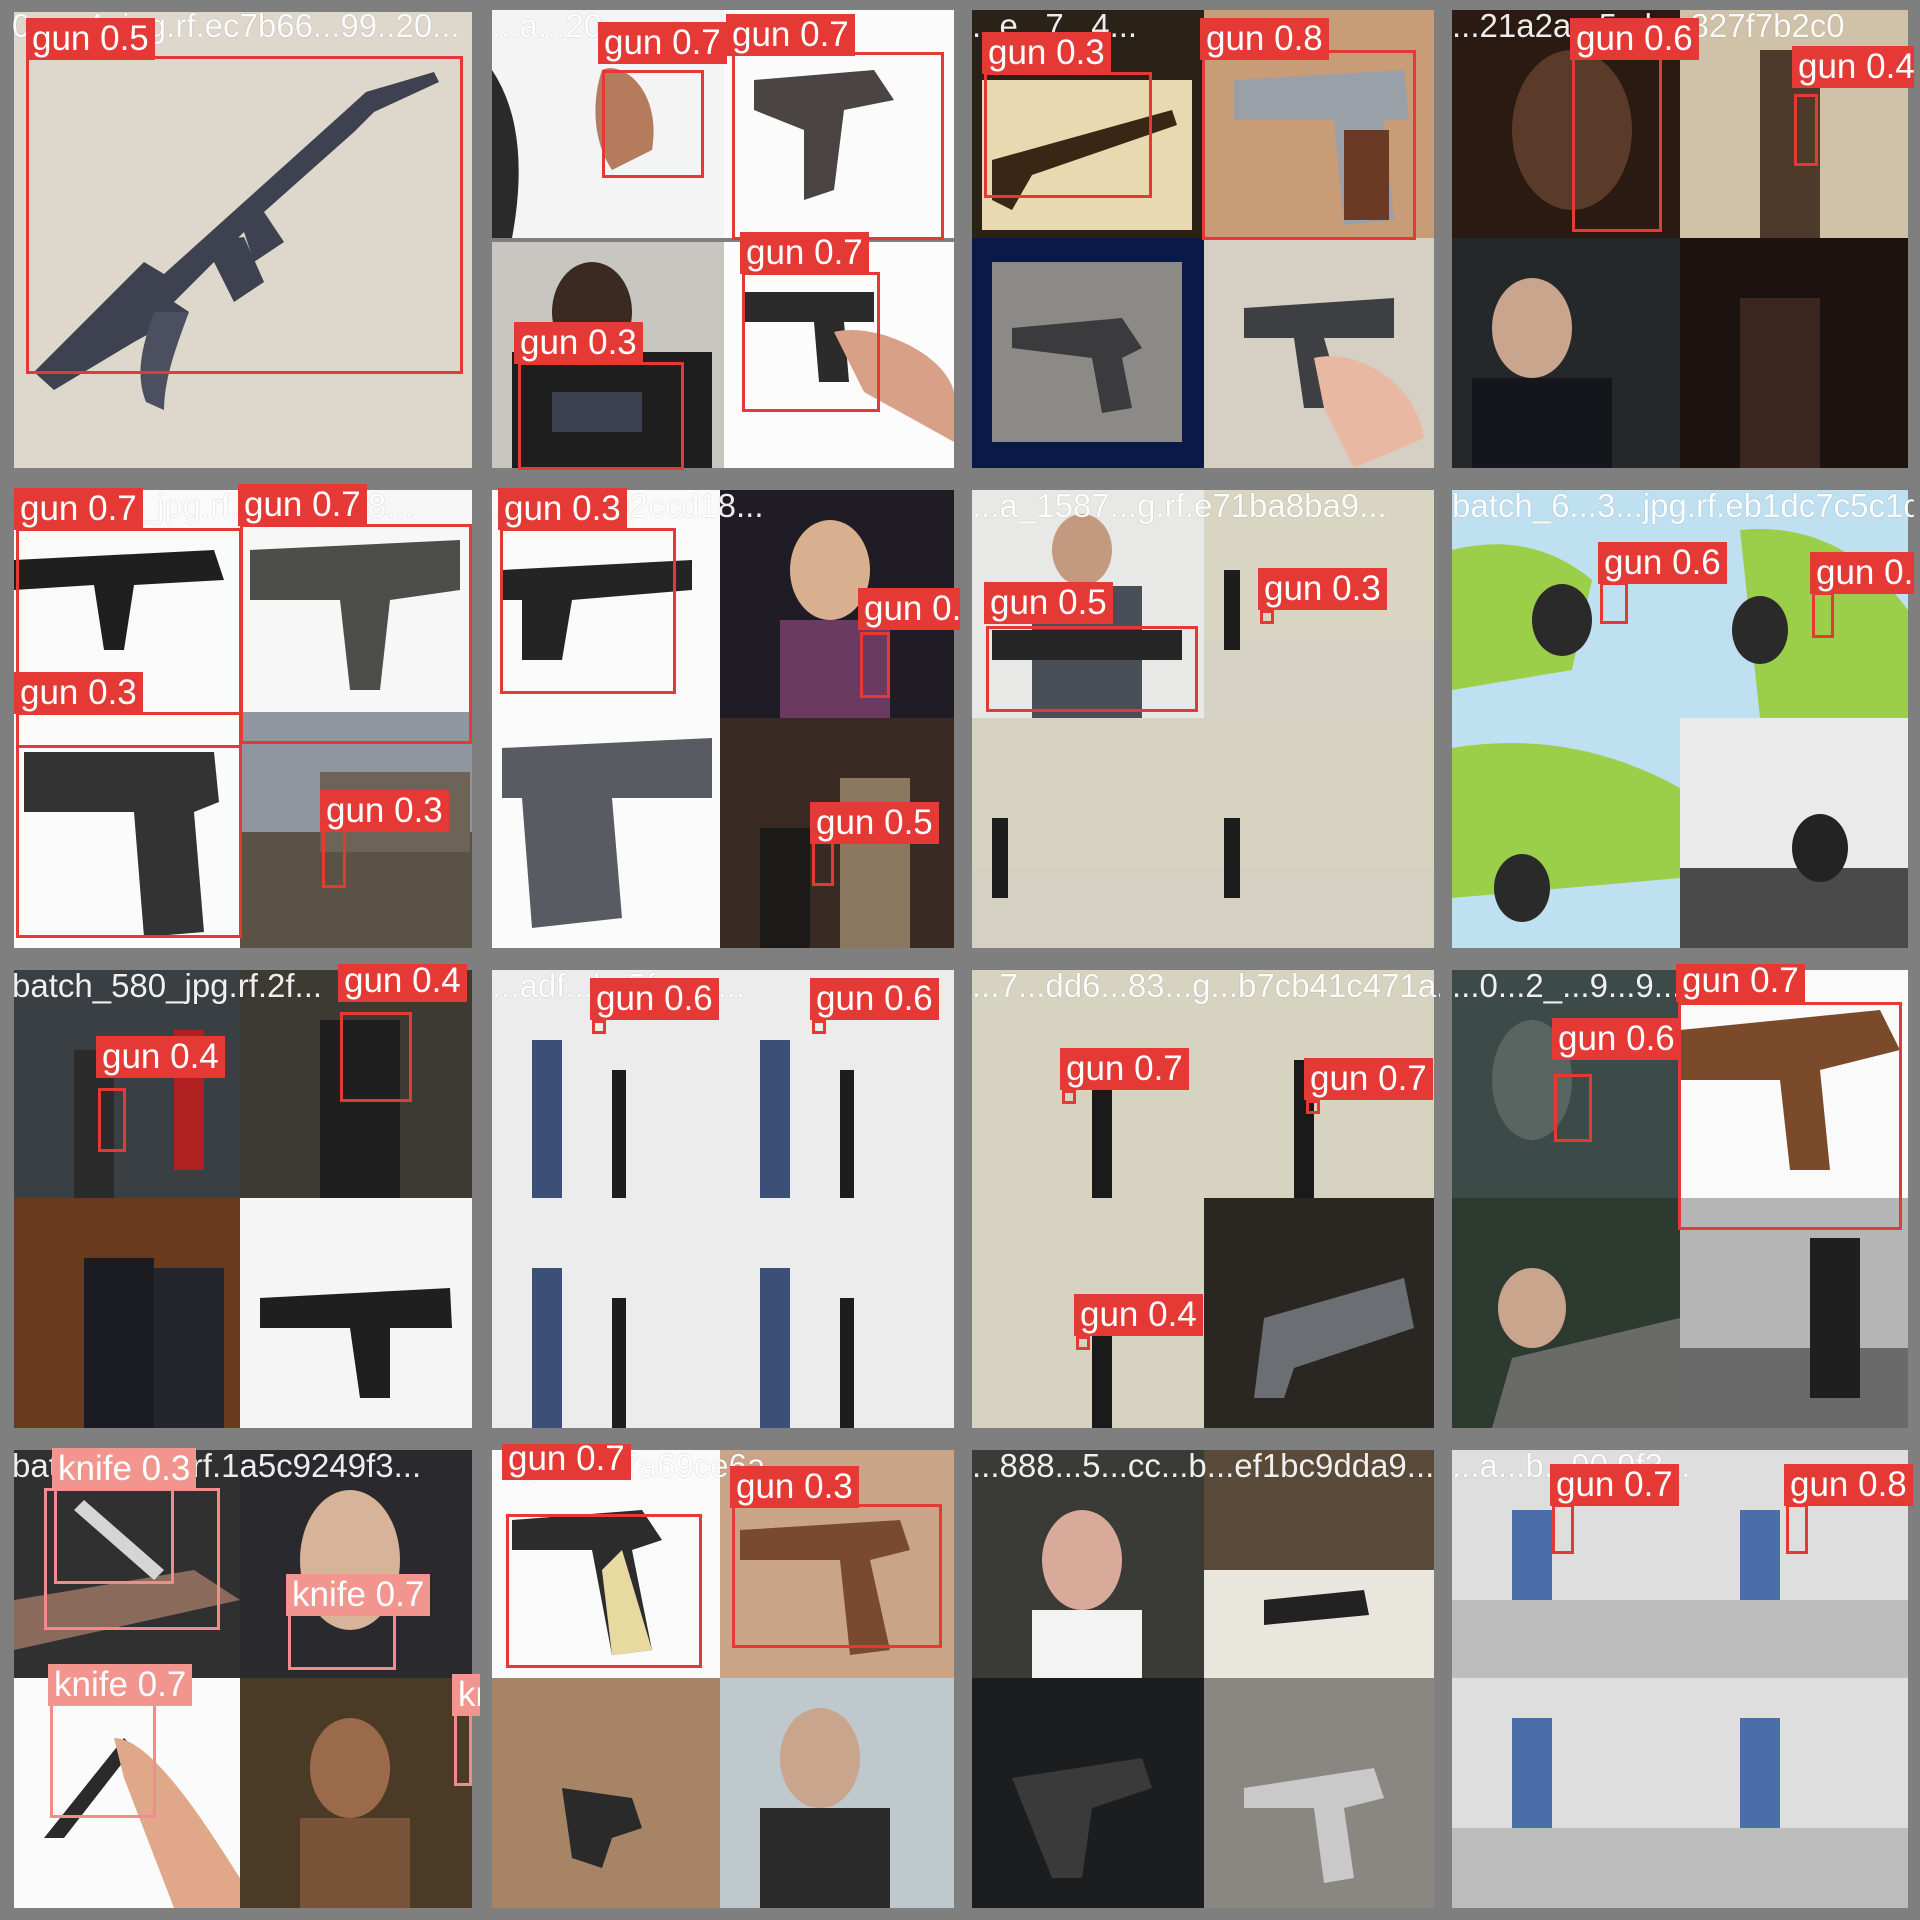  Describe the element at coordinates (124, 1469) in the screenshot. I see `detection-label: knife 0.3` at that location.